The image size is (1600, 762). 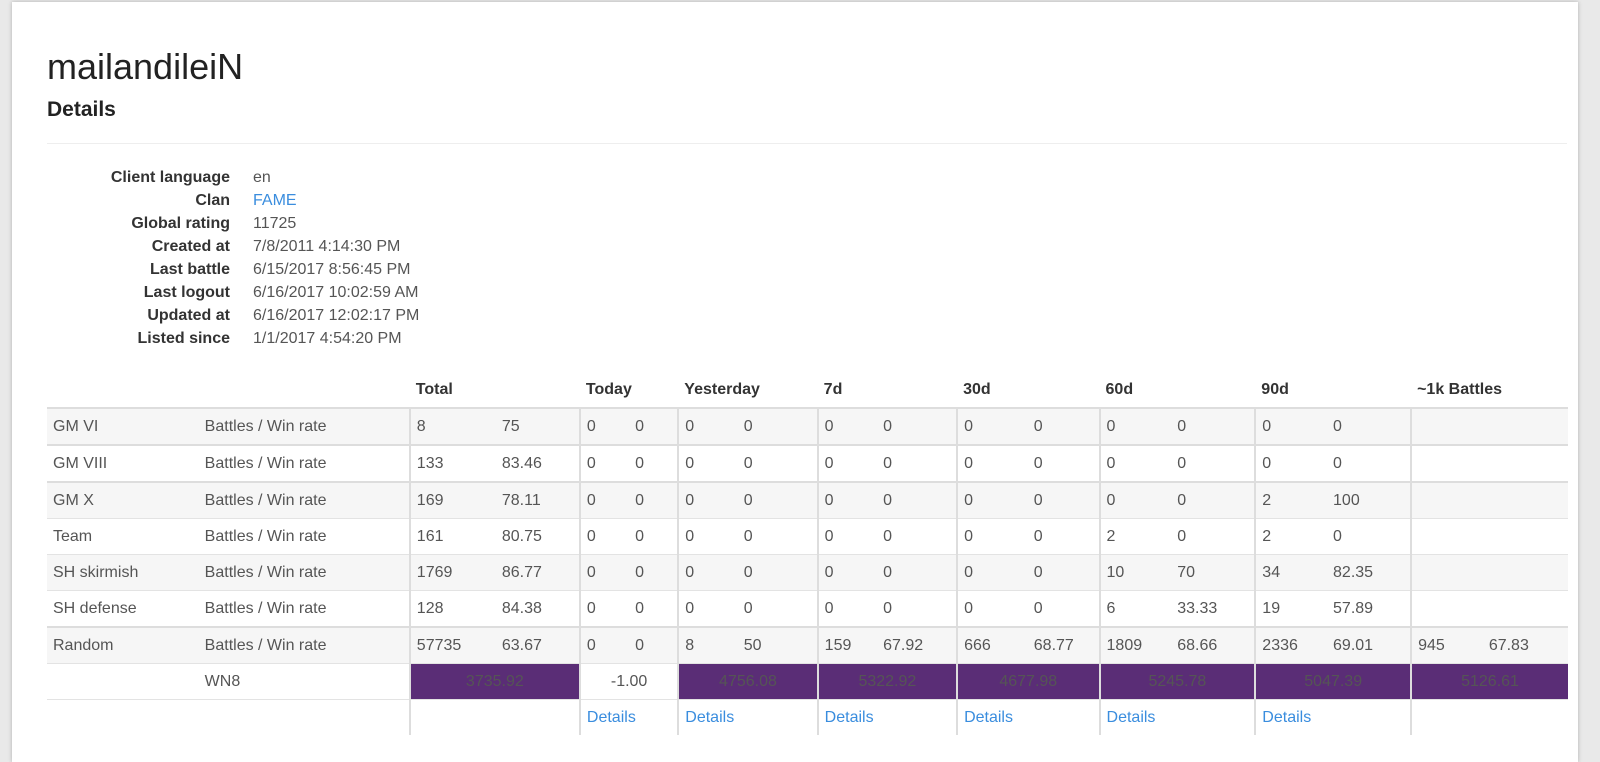 I want to click on mode-label: Team, so click(x=123, y=536).